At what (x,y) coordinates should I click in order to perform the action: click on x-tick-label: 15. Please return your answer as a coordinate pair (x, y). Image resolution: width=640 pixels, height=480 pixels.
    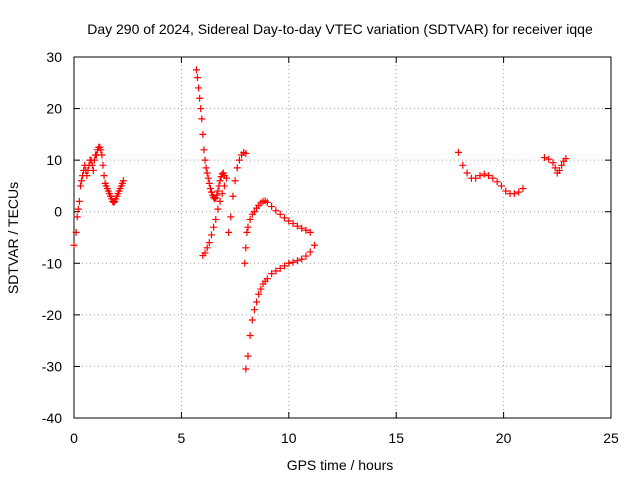
    Looking at the image, I should click on (396, 438).